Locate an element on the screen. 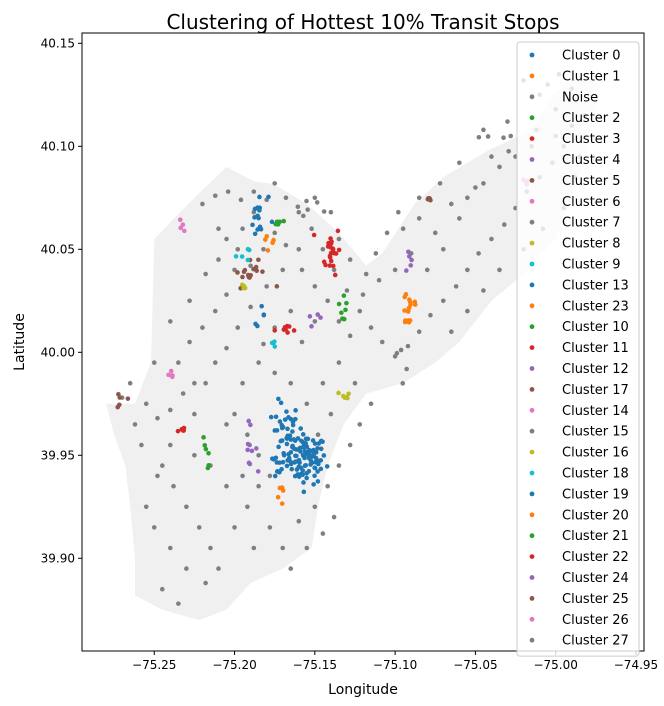  legend-label: Cluster 4 is located at coordinates (591, 160).